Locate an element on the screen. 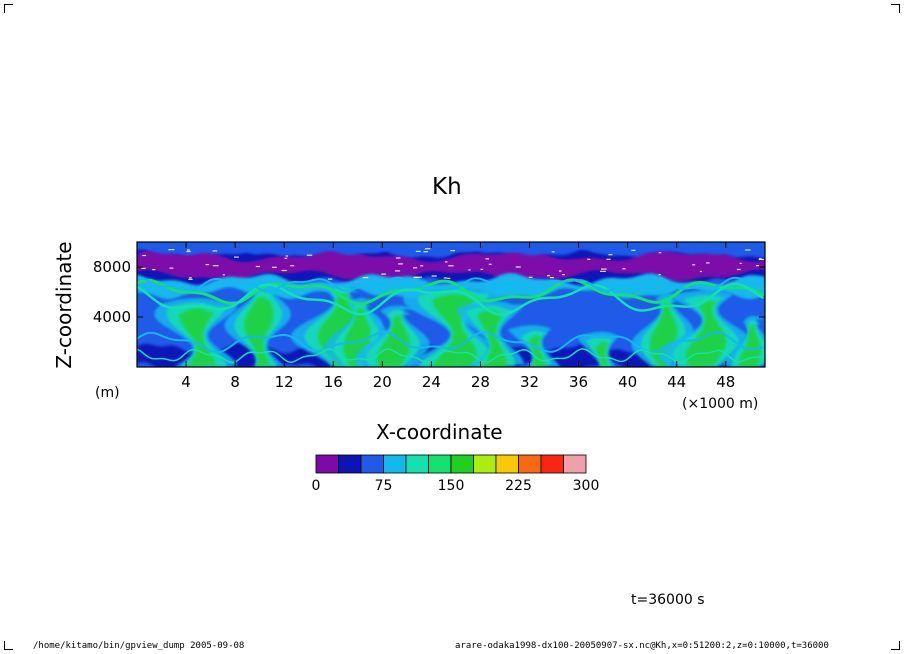  colorbar-tick-label: 225 is located at coordinates (518, 486).